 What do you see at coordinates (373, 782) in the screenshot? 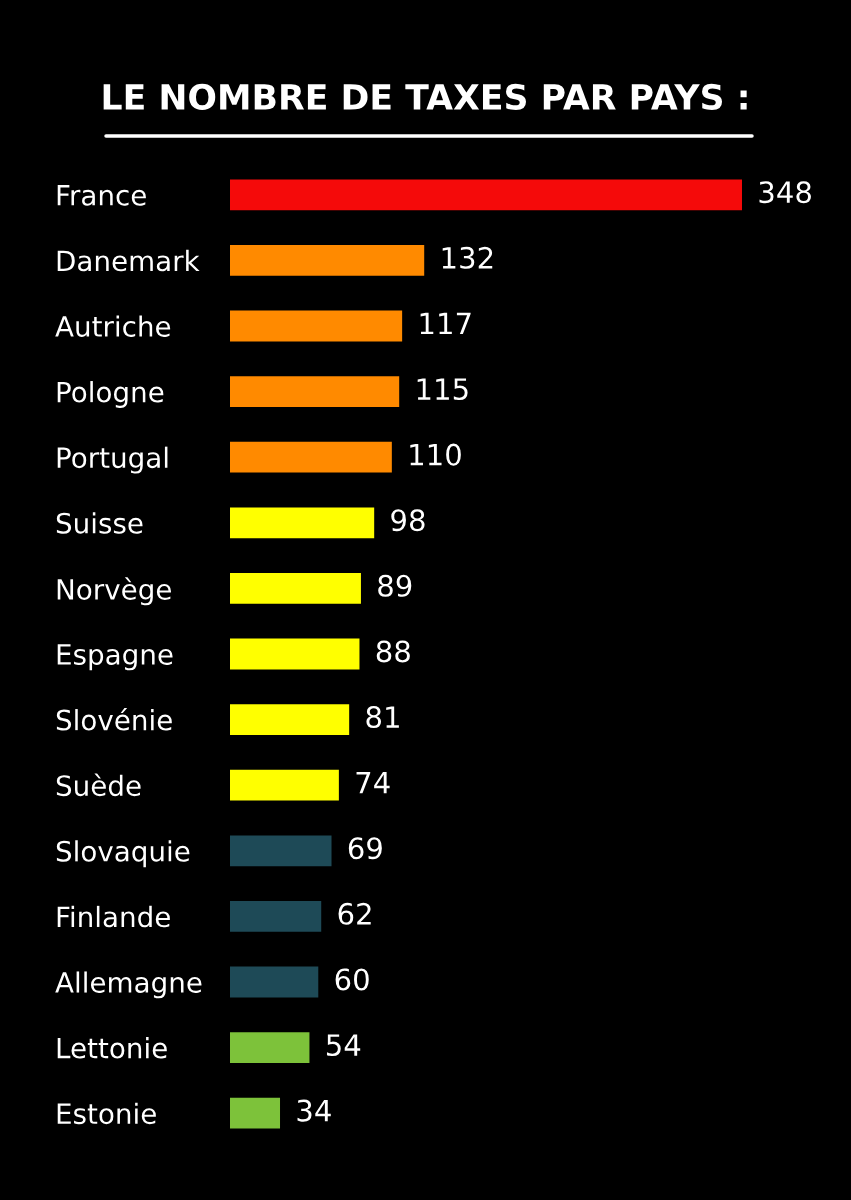
I see `data-label: 74` at bounding box center [373, 782].